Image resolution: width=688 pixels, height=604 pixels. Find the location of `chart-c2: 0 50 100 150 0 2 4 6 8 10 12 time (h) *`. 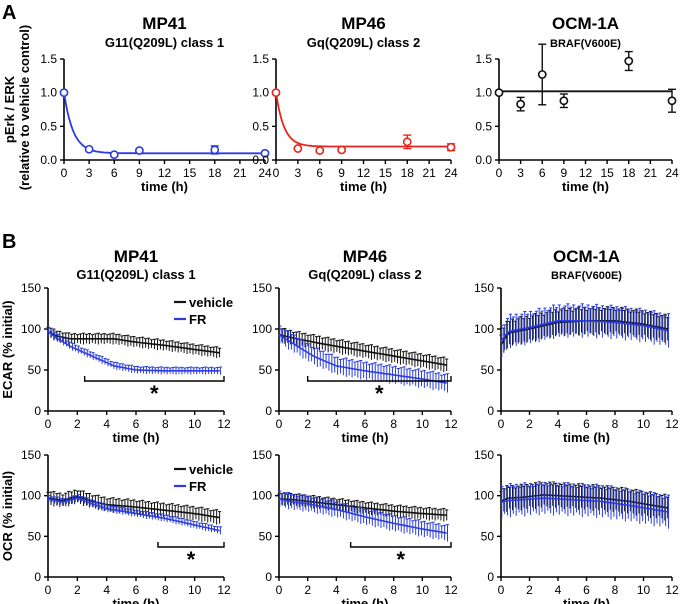

chart-c2: 0 50 100 150 0 2 4 6 8 10 12 time (h) * is located at coordinates (355, 526).